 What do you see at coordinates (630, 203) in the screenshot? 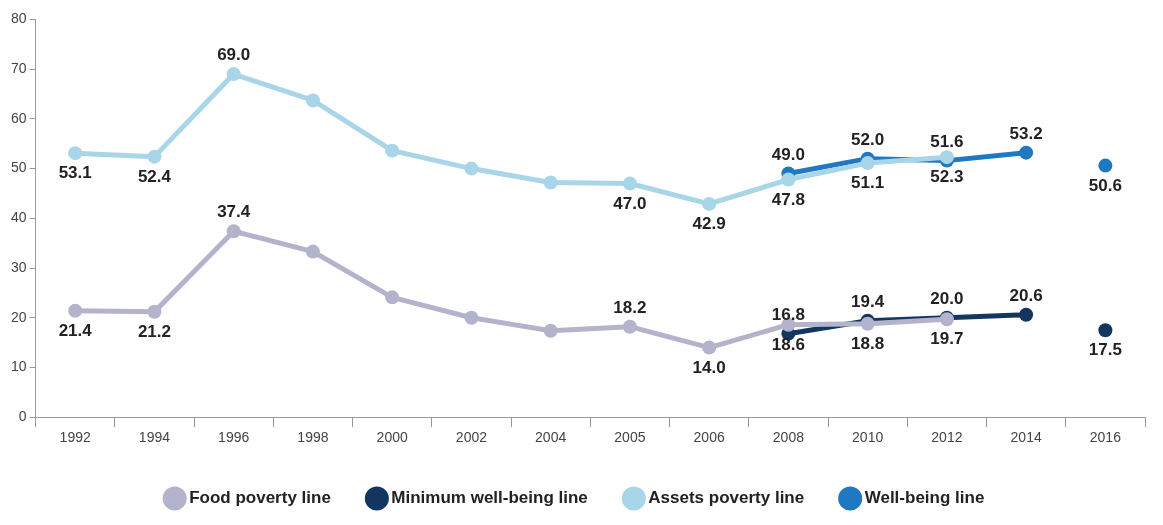
I see `data-label: 47.0` at bounding box center [630, 203].